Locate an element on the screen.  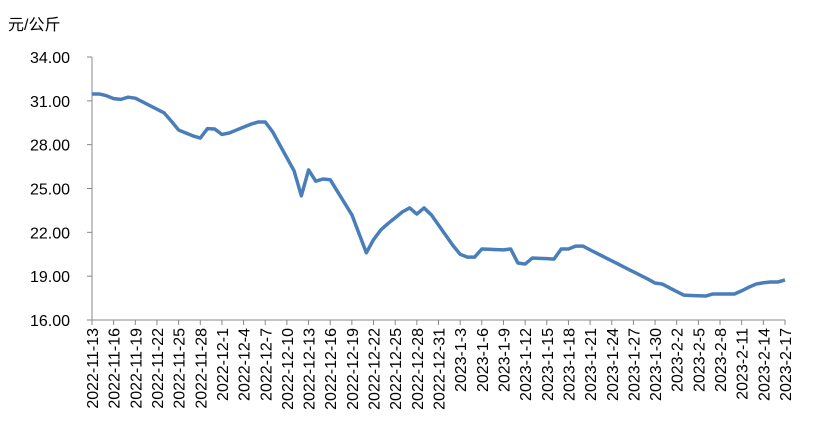
x-tick-label: 2022-12-22 is located at coordinates (375, 369).